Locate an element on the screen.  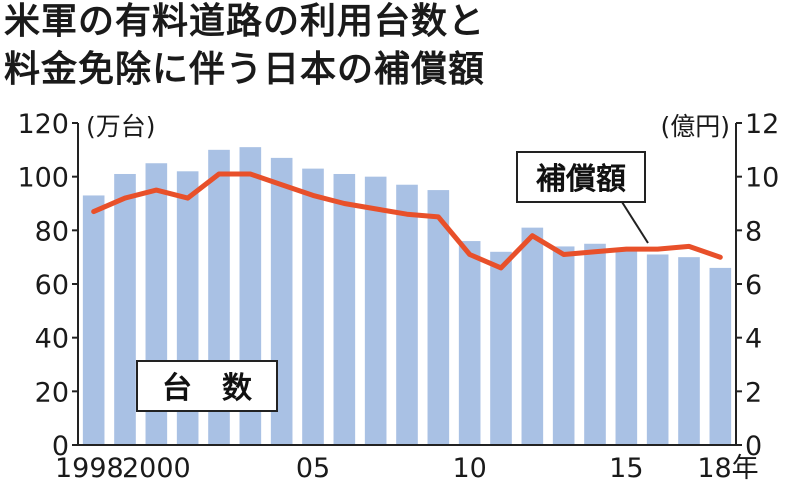
bar-2006 is located at coordinates (344, 309).